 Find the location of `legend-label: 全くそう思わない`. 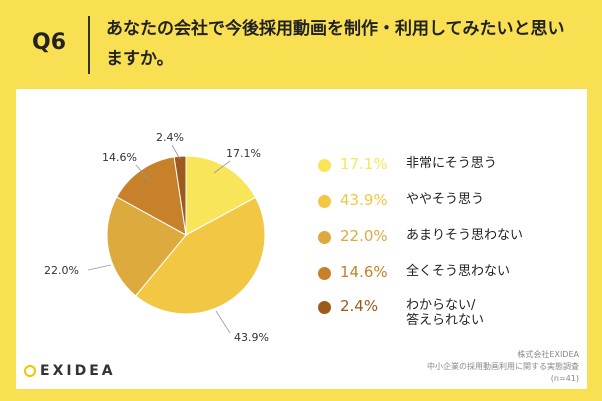

legend-label: 全くそう思わない is located at coordinates (458, 271).